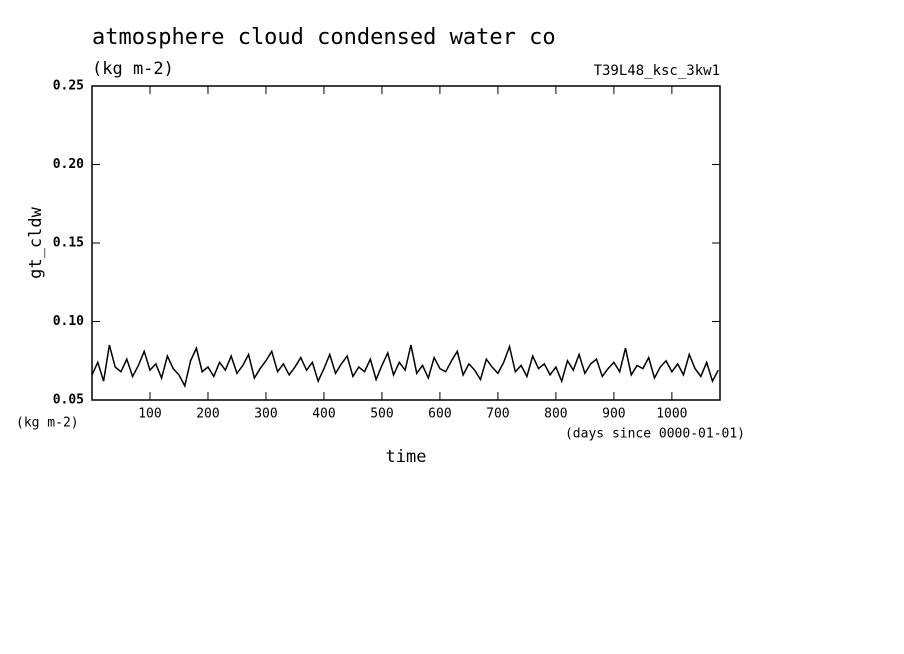  What do you see at coordinates (36, 242) in the screenshot?
I see `y-axis-label: gt_cldw` at bounding box center [36, 242].